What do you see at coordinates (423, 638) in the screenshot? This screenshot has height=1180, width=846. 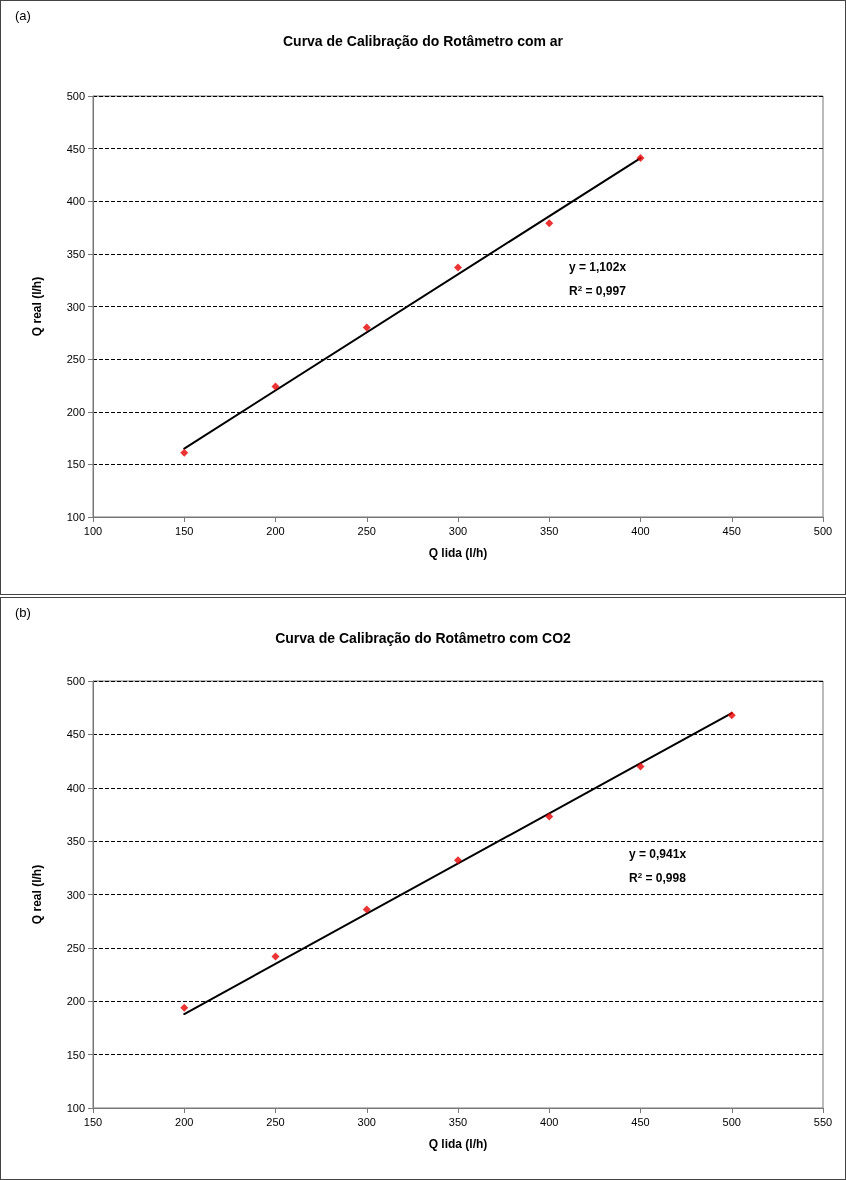 I see `chart-title: Curva de Calibração do Rotâmetro com CO2` at bounding box center [423, 638].